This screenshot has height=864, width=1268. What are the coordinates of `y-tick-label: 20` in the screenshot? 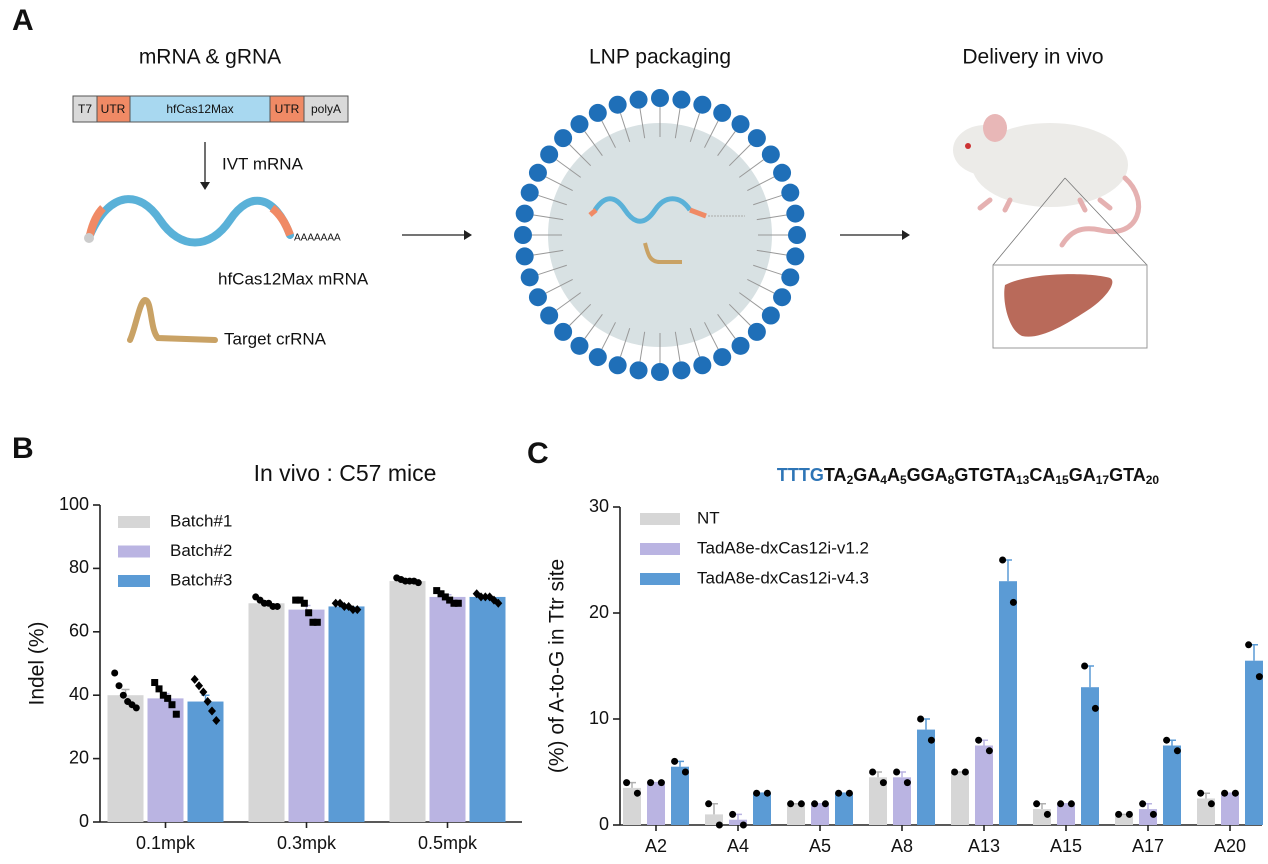 It's located at (599, 612).